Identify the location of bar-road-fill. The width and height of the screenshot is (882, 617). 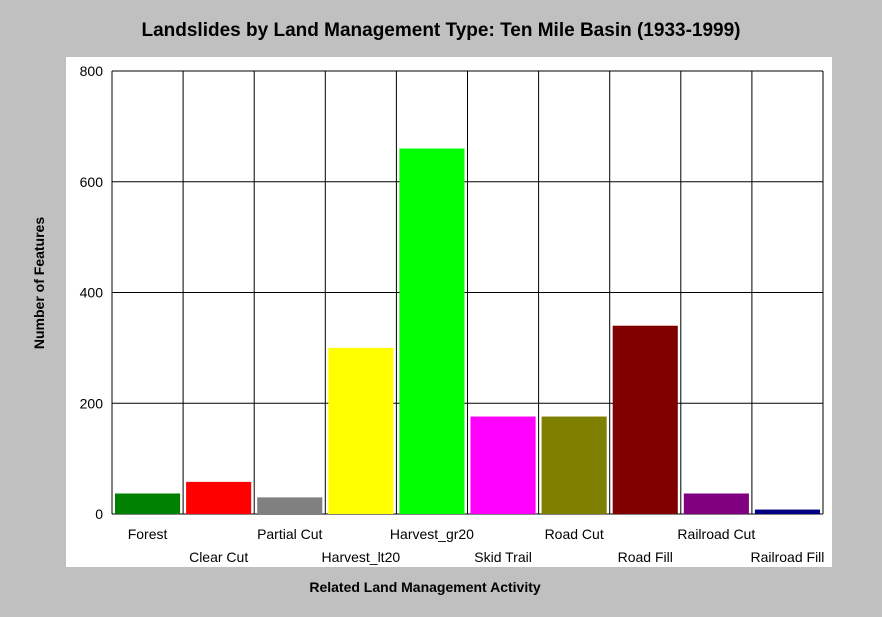
(645, 419).